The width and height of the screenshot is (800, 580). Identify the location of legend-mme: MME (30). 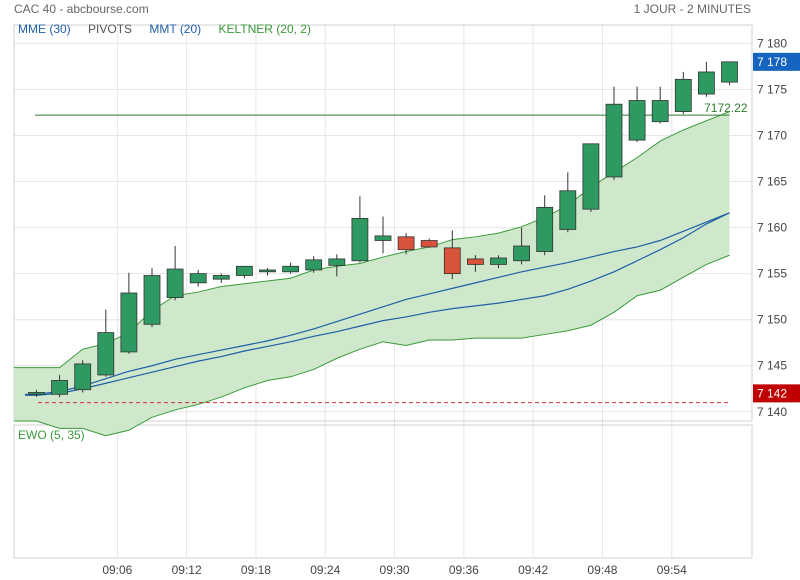
(44, 29).